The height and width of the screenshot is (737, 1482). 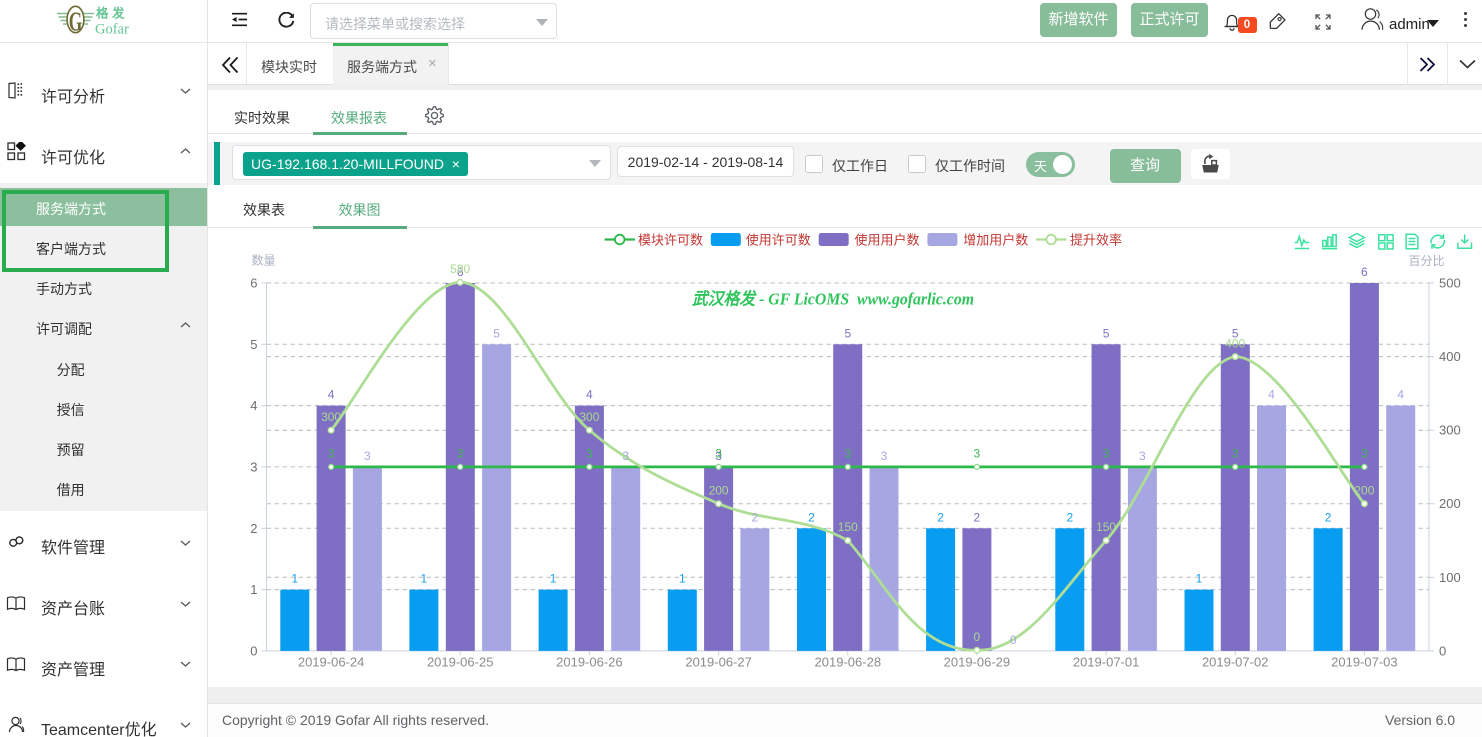 What do you see at coordinates (1106, 662) in the screenshot?
I see `svg-text: 2019-07-01` at bounding box center [1106, 662].